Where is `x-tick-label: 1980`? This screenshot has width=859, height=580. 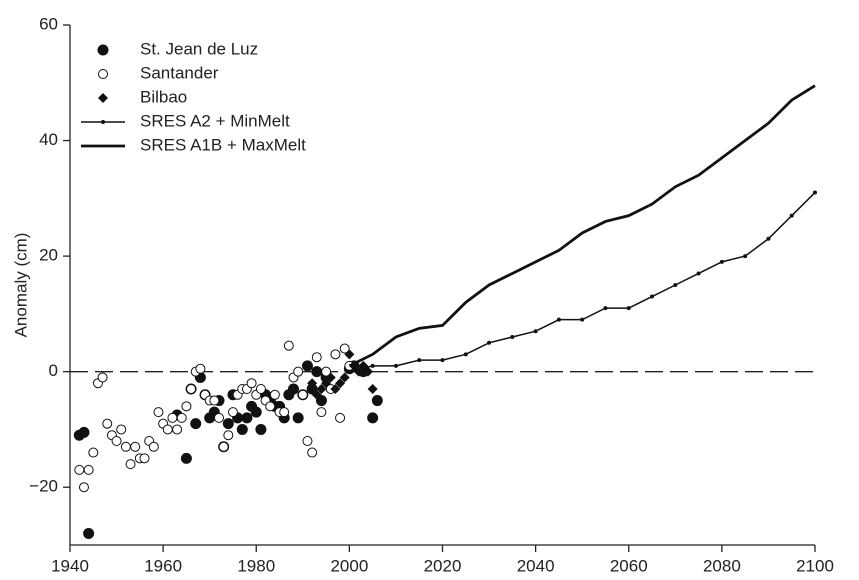
x-tick-label: 1980 is located at coordinates (256, 565).